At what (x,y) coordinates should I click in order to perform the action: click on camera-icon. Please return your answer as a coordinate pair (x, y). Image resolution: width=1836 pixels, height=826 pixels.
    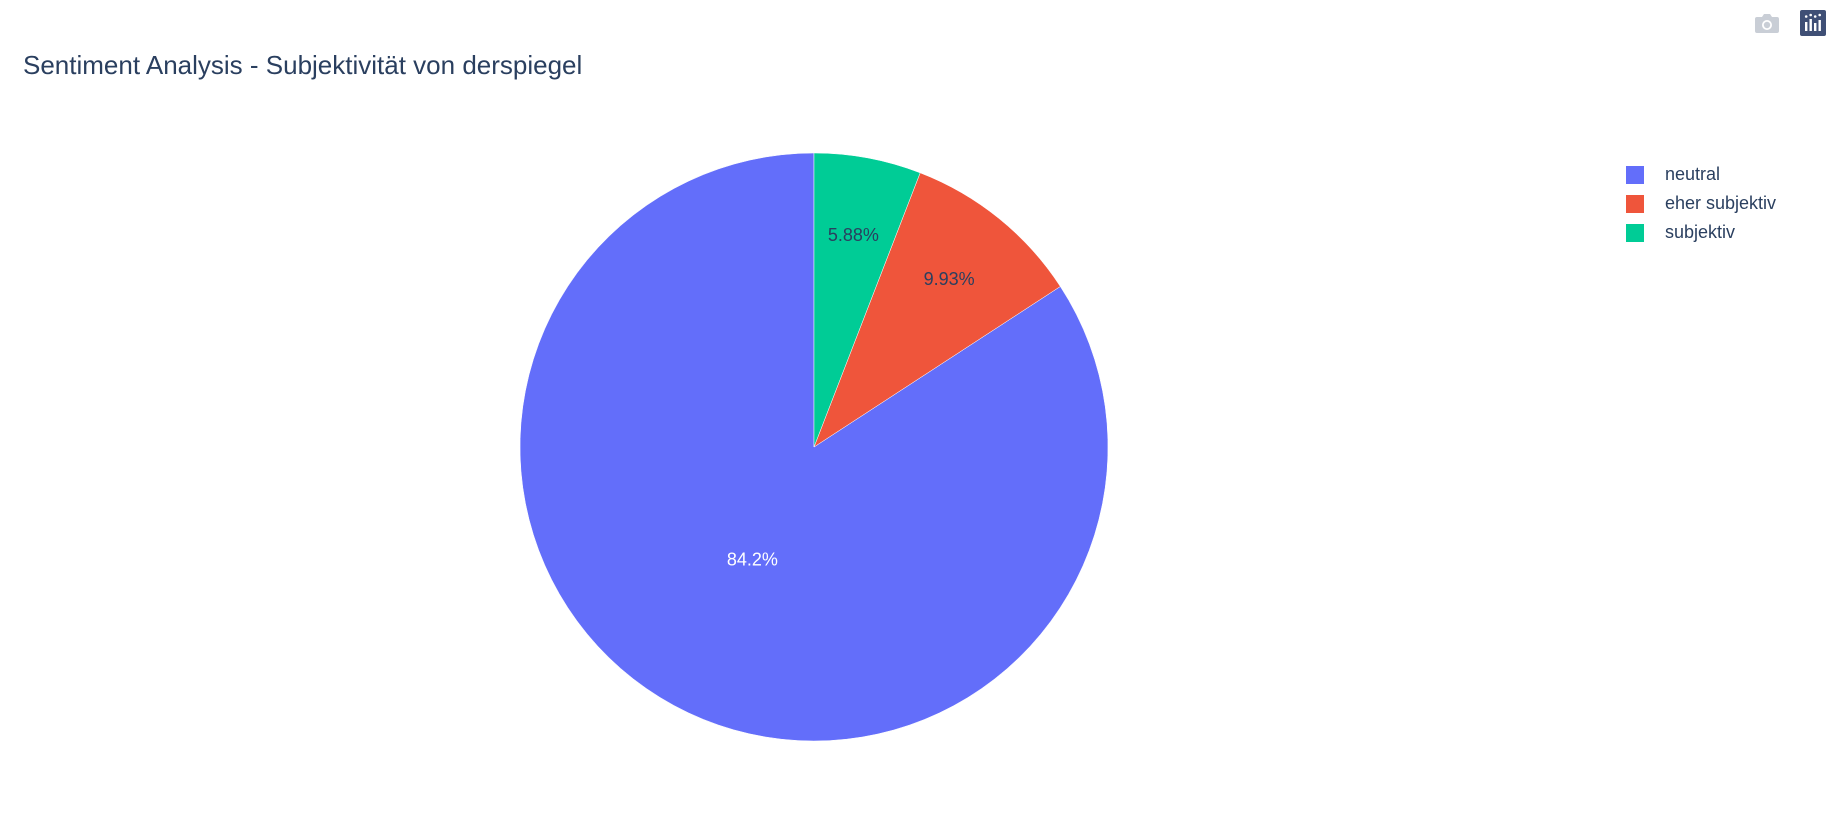
    Looking at the image, I should click on (1767, 23).